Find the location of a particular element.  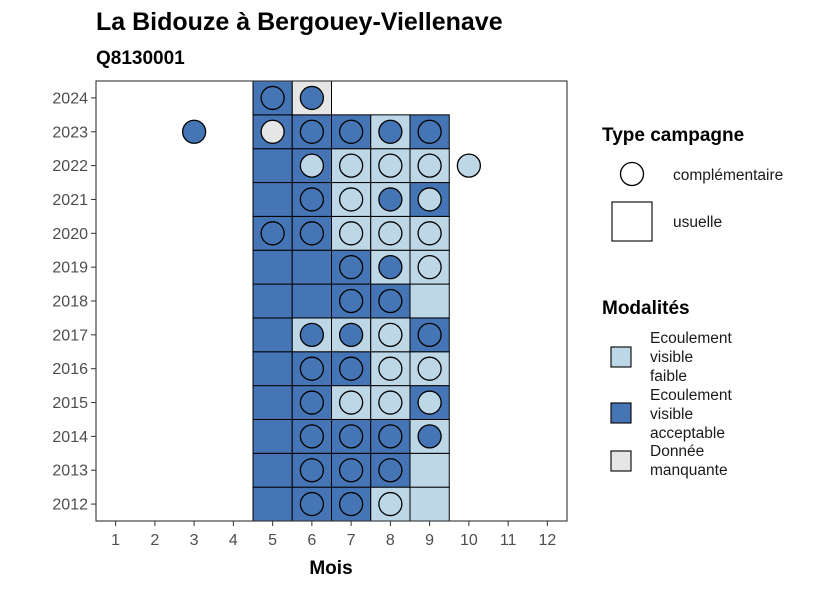

x-tick-label-1: 1 is located at coordinates (115, 540).